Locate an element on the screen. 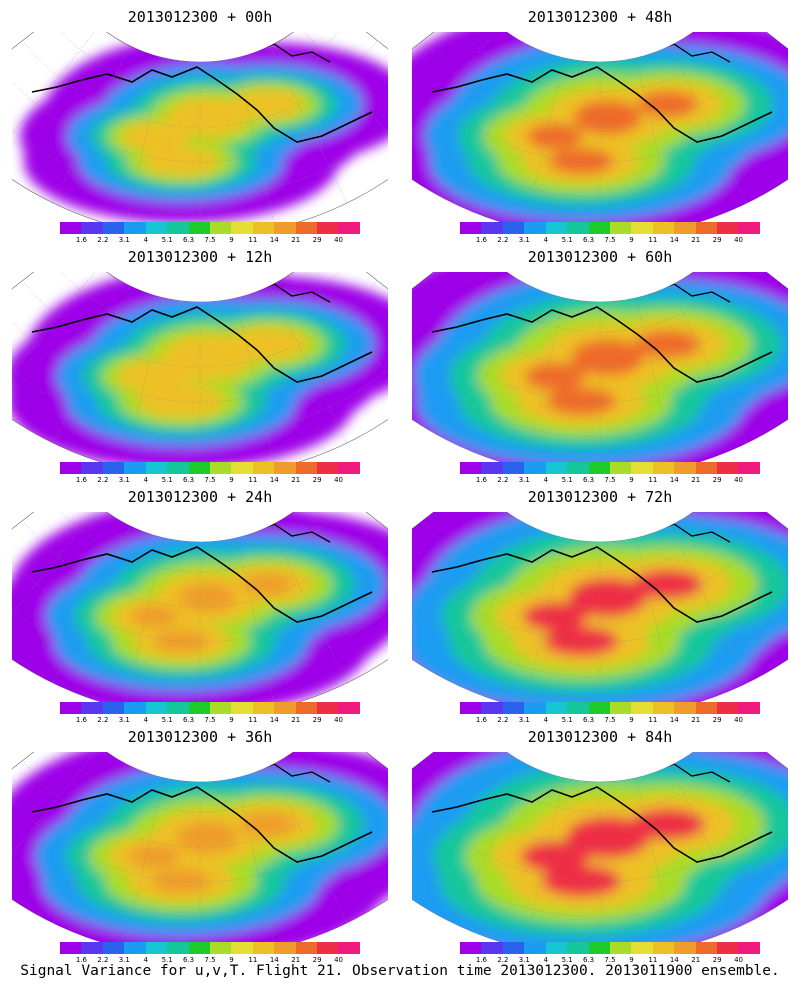  panel-title: 2013012300 + 48h is located at coordinates (600, 17).